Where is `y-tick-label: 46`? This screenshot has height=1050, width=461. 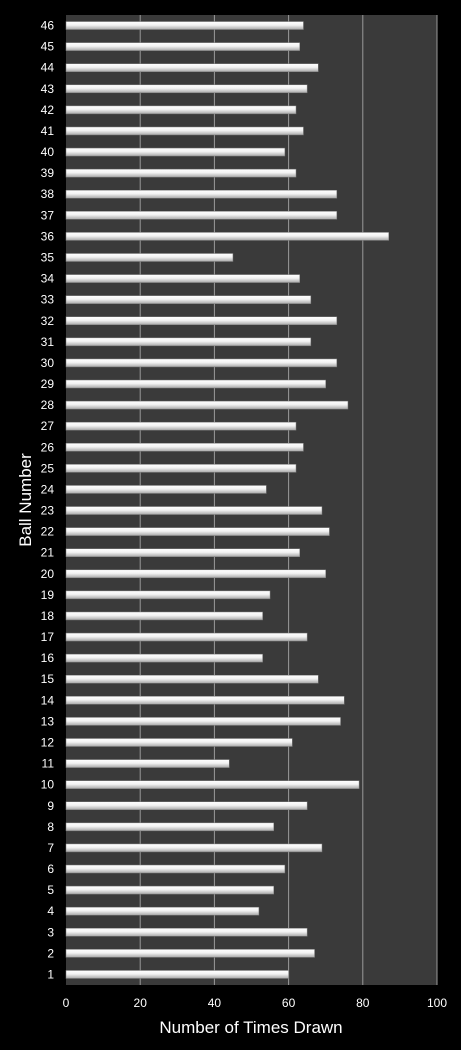 y-tick-label: 46 is located at coordinates (48, 26).